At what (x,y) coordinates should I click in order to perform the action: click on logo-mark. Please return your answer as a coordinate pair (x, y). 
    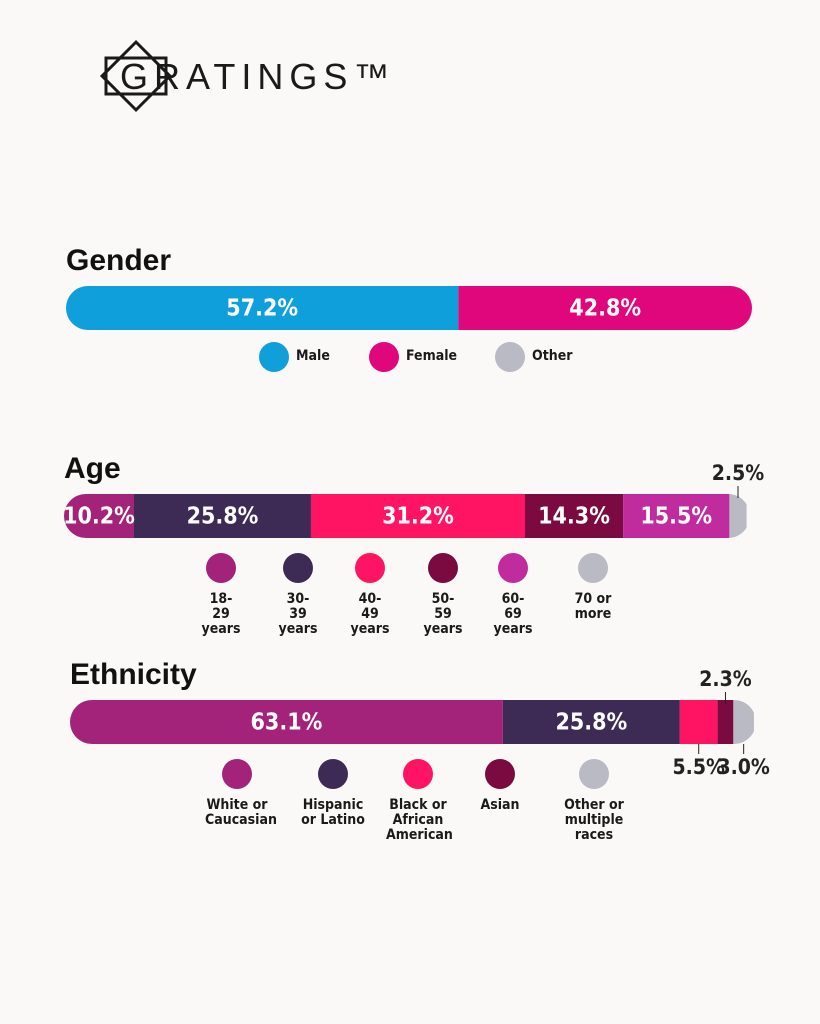
    Looking at the image, I should click on (136, 76).